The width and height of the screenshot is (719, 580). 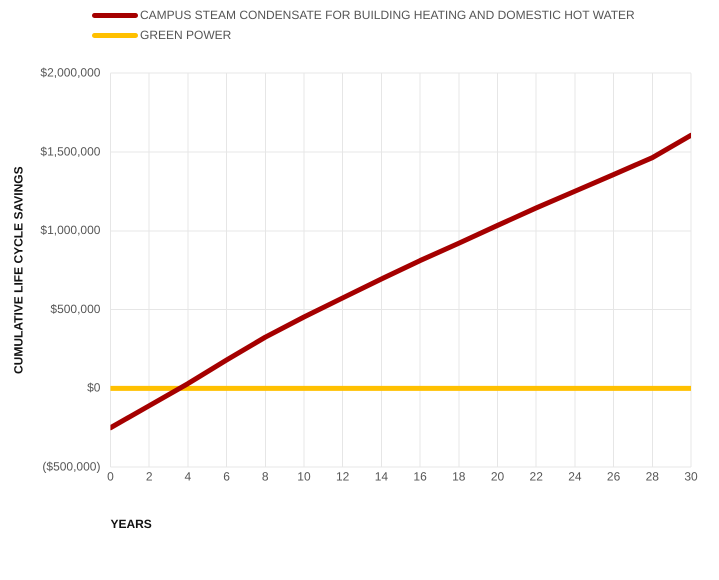 I want to click on x-tick-label: 6, so click(x=226, y=477).